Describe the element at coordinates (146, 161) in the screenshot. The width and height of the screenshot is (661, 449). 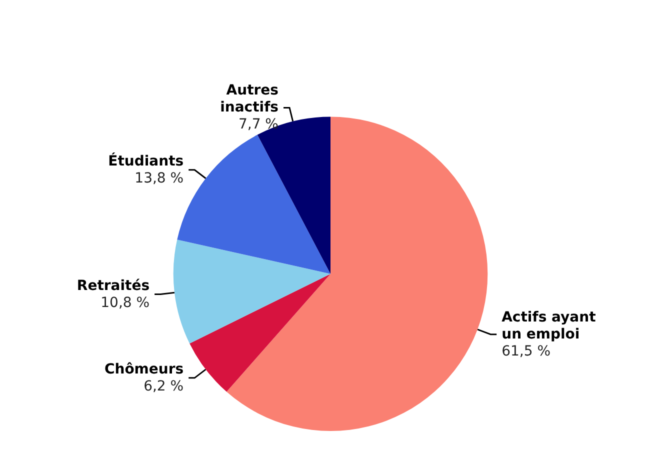
I see `slice-label: Étudiants` at that location.